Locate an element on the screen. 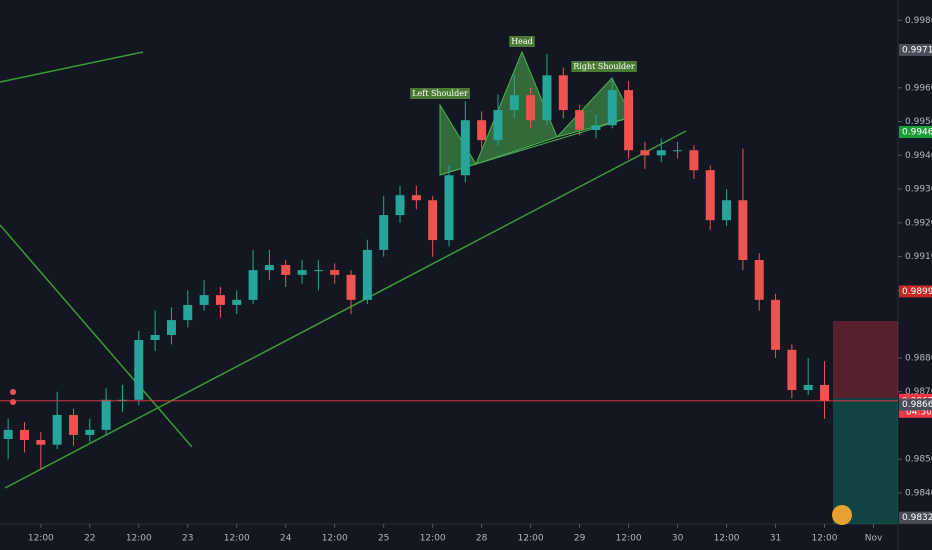 The height and width of the screenshot is (550, 932). y-tick-label: 0.98400 is located at coordinates (918, 493).